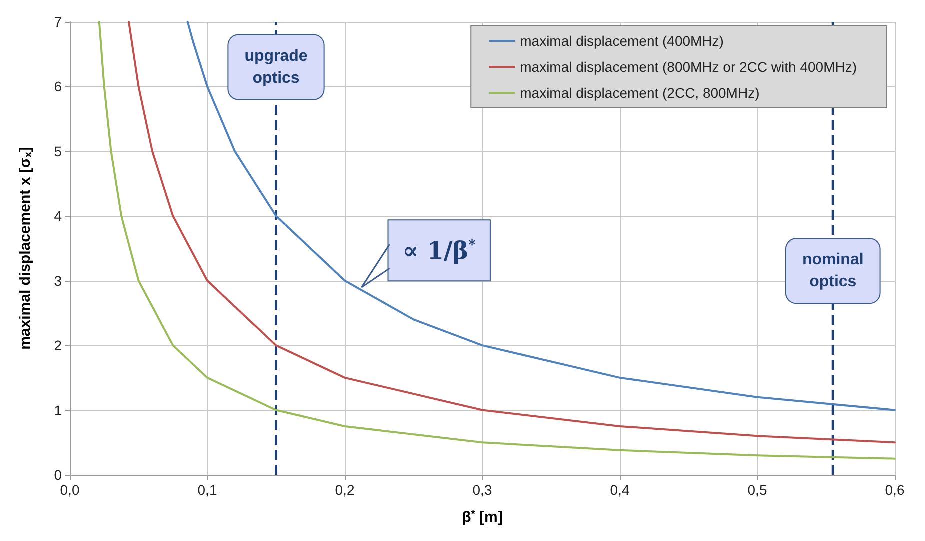 This screenshot has height=541, width=925. What do you see at coordinates (482, 490) in the screenshot?
I see `x-tick-label: 0,3` at bounding box center [482, 490].